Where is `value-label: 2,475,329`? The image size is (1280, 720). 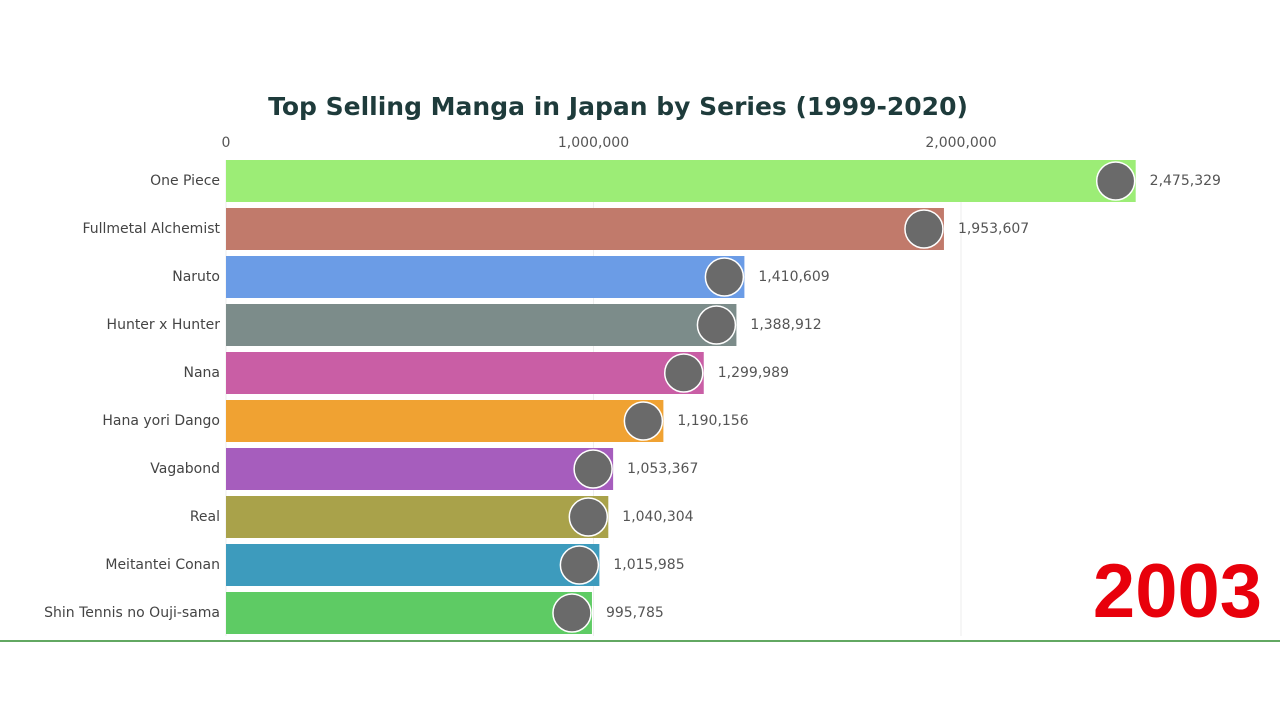 value-label: 2,475,329 is located at coordinates (1185, 181).